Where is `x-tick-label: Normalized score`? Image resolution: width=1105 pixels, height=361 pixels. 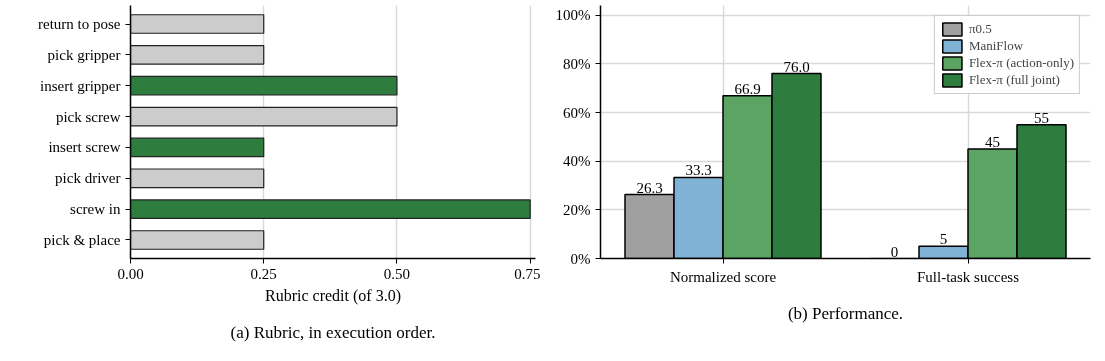
x-tick-label: Normalized score is located at coordinates (723, 276).